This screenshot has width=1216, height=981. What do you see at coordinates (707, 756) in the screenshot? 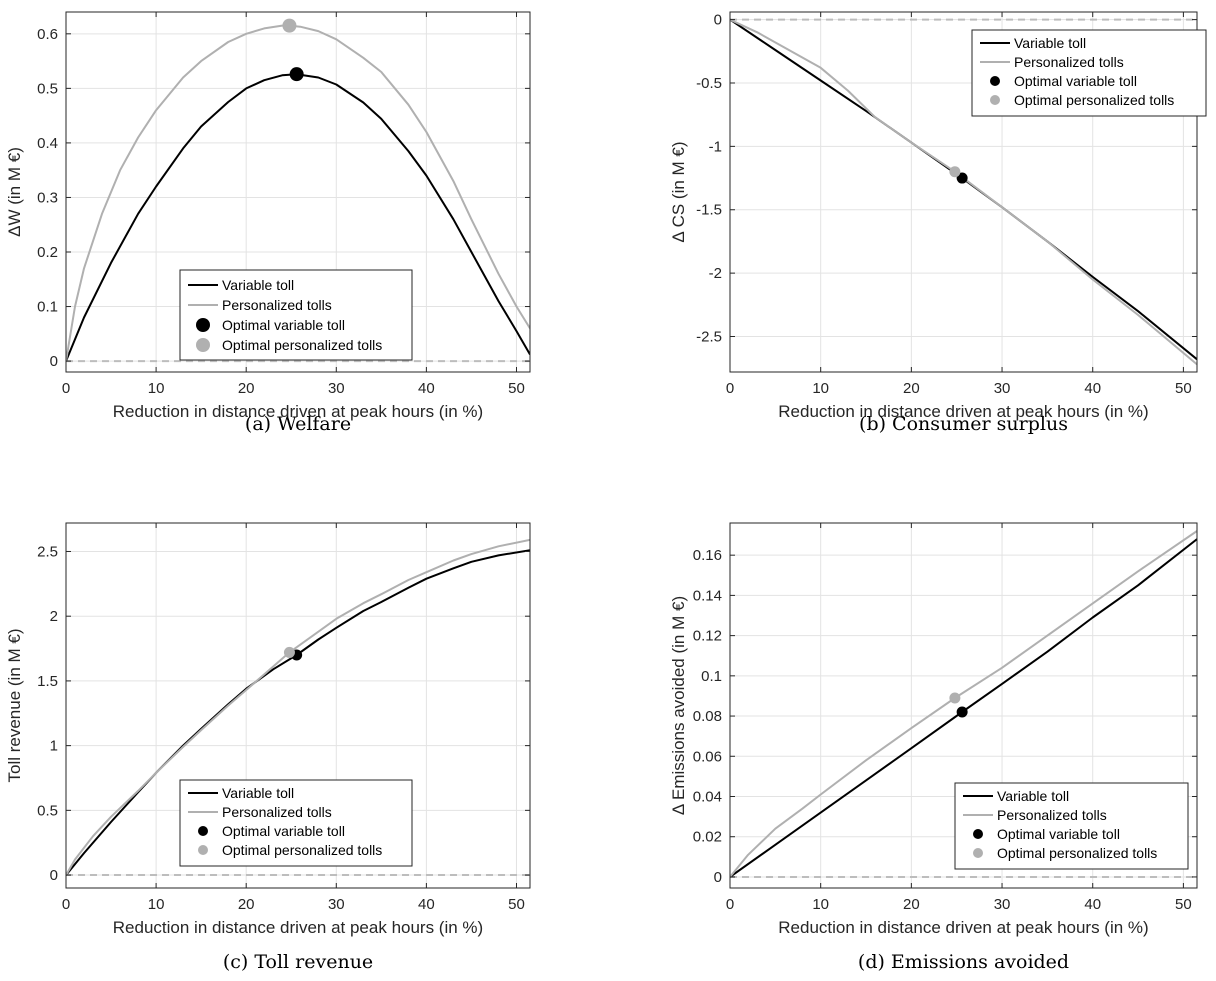
I see `y-tick-label: 0.06` at bounding box center [707, 756].